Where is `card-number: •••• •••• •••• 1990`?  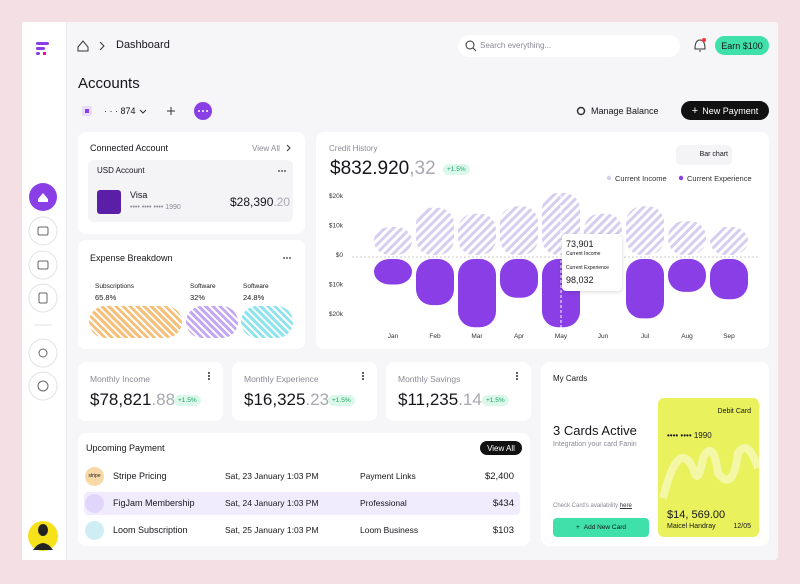
card-number: •••• •••• •••• 1990 is located at coordinates (155, 207).